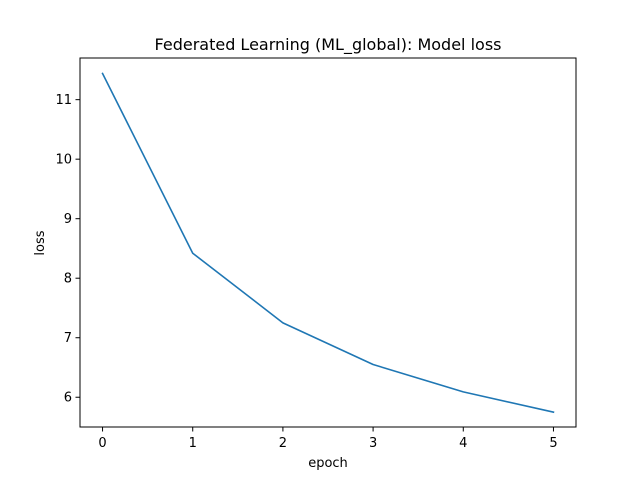  I want to click on x-tick-label: 5, so click(553, 443).